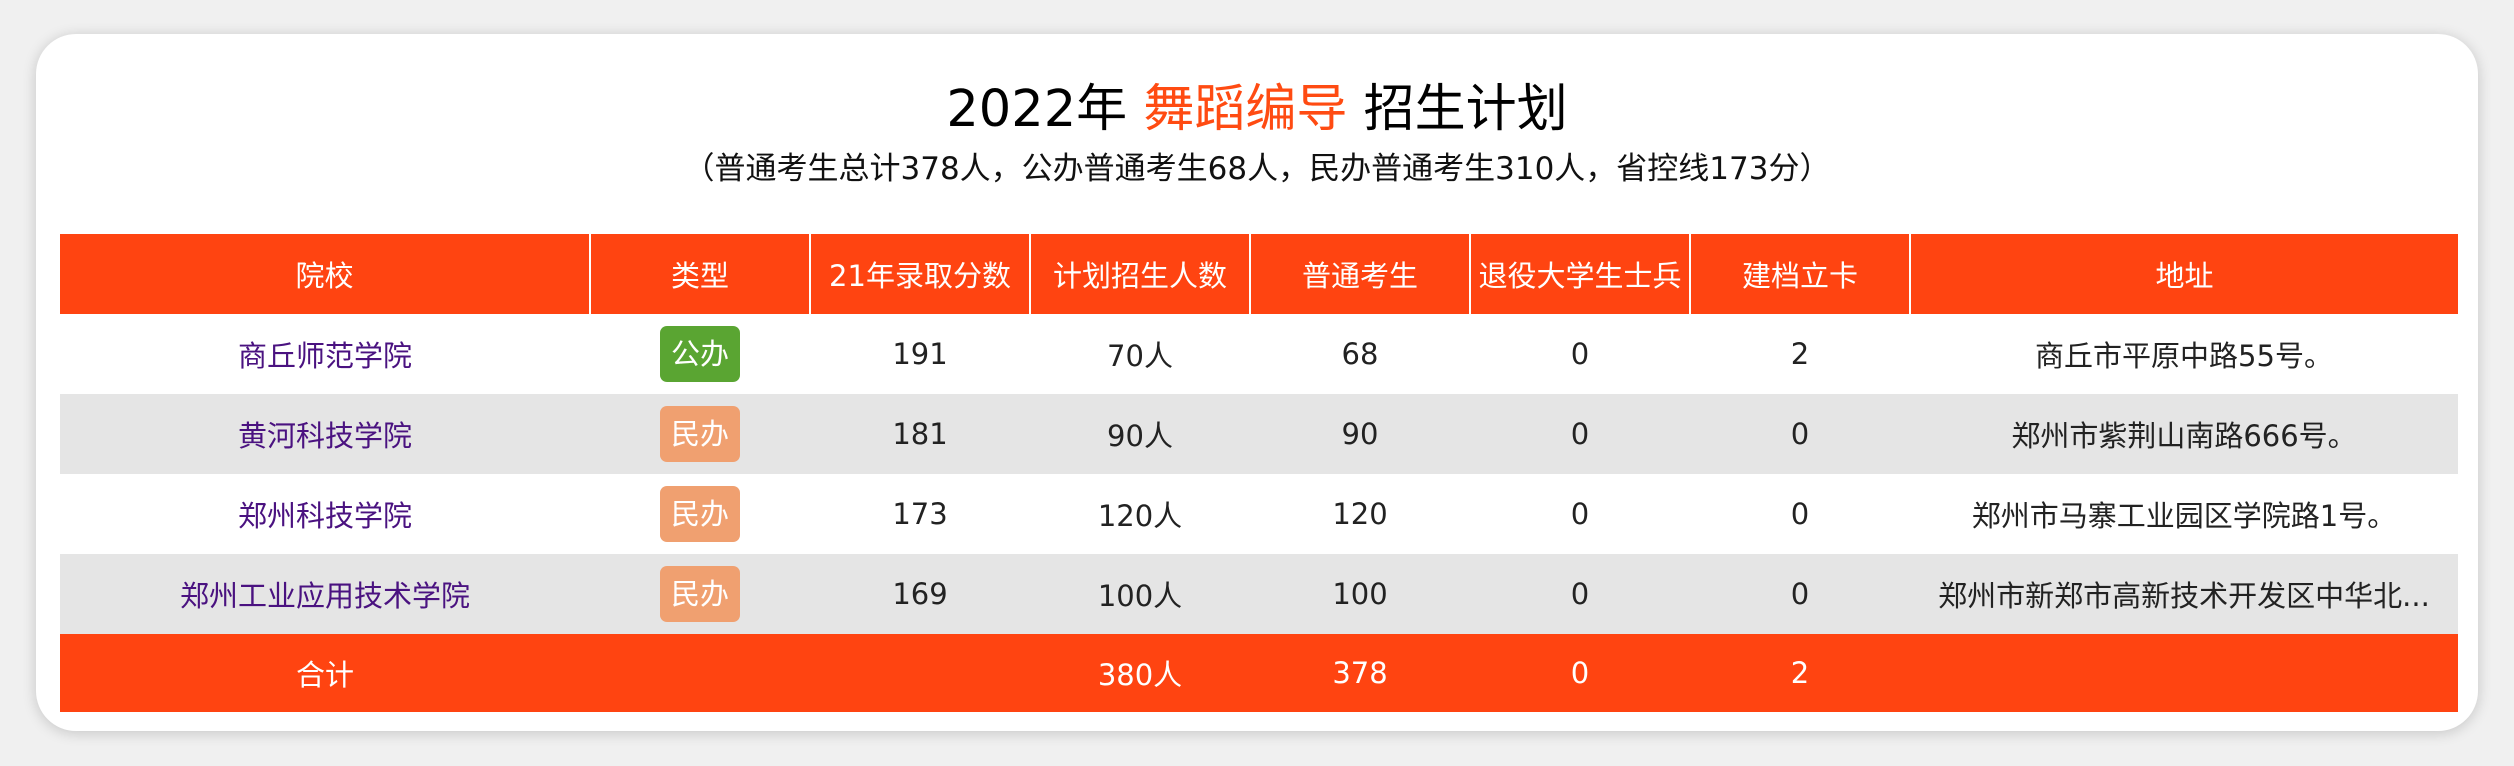  What do you see at coordinates (1360, 354) in the screenshot?
I see `regular-cell: 68` at bounding box center [1360, 354].